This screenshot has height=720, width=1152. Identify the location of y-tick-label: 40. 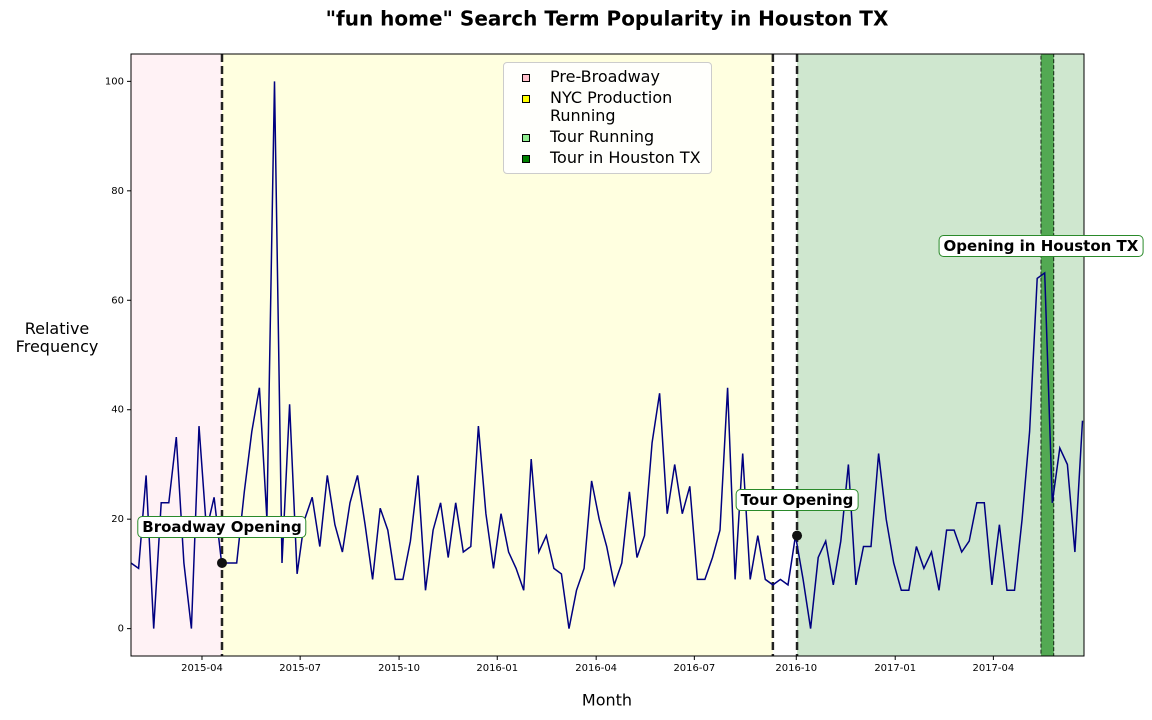
(117, 410).